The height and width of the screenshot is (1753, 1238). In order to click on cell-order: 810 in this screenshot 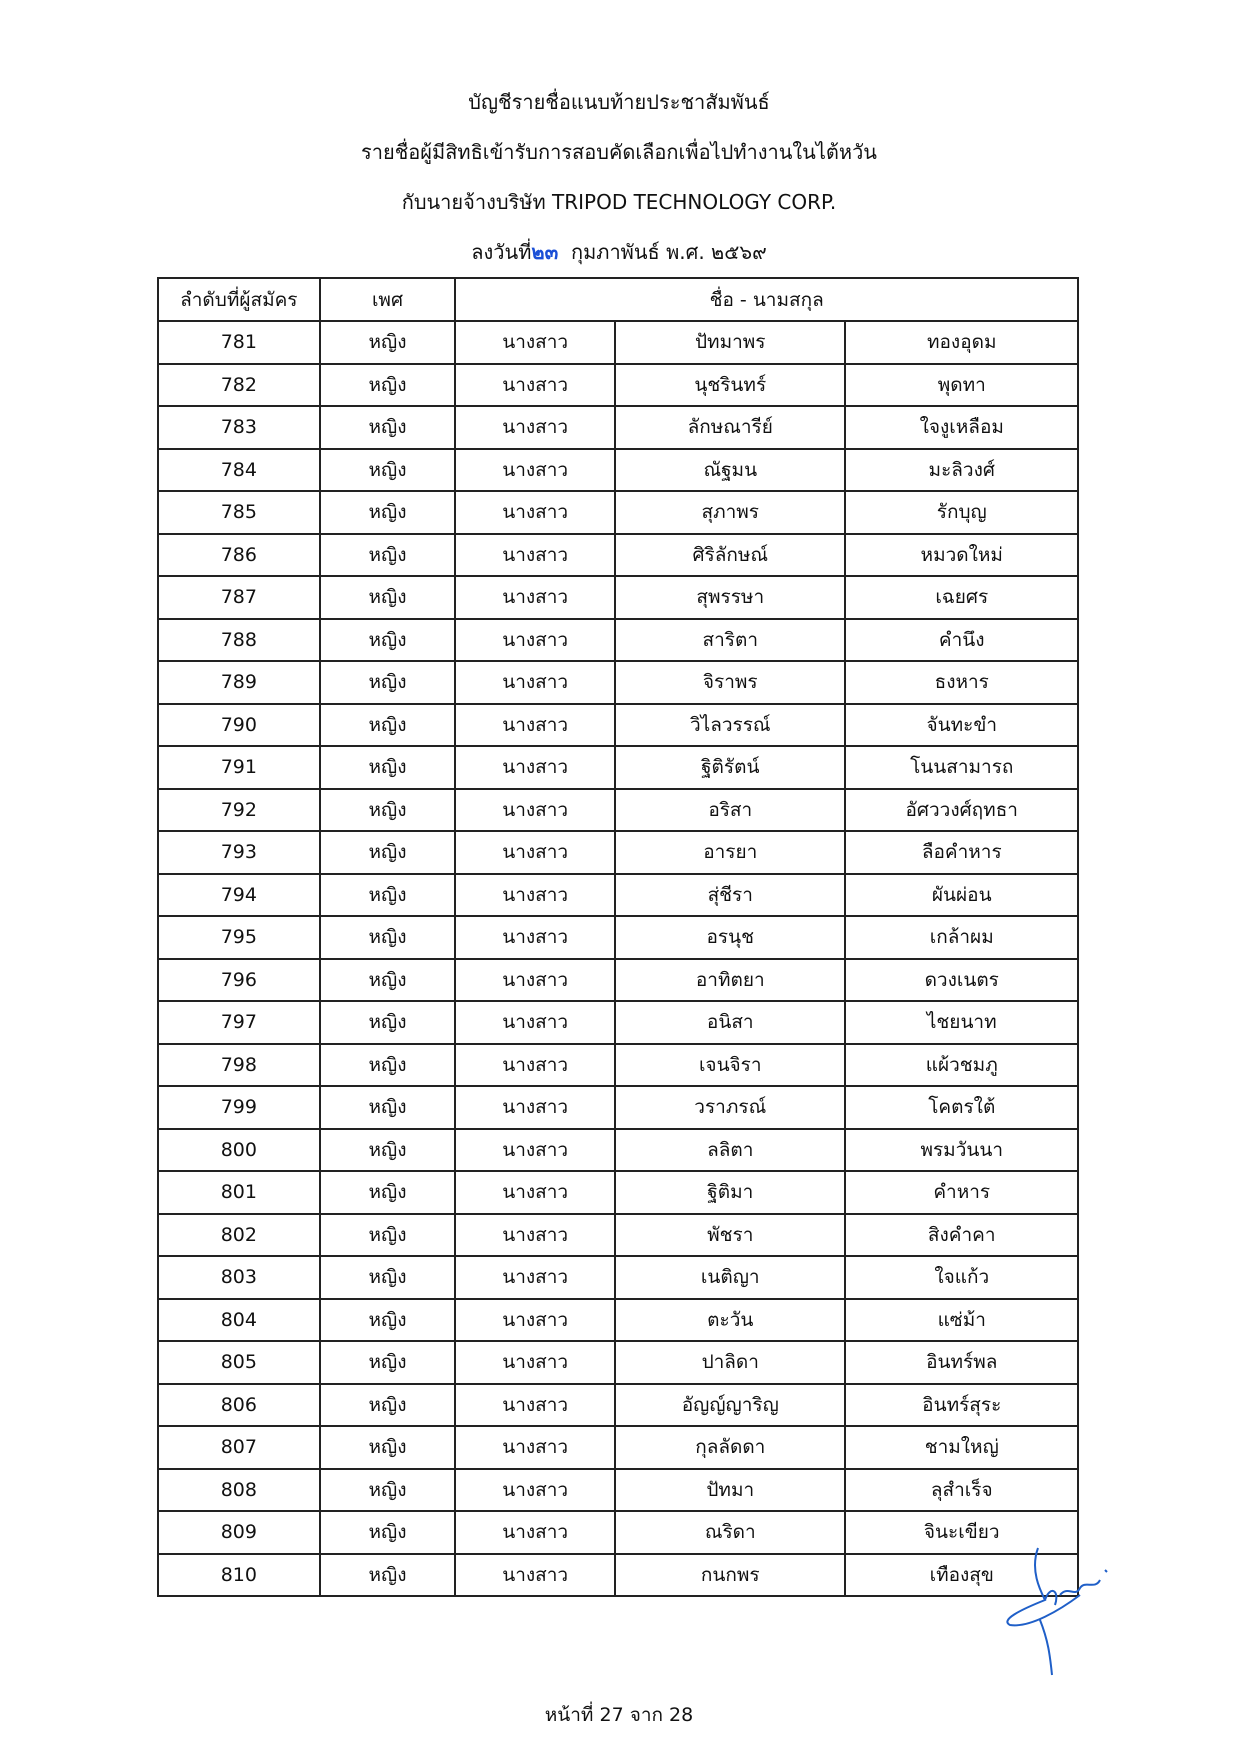, I will do `click(239, 1574)`.